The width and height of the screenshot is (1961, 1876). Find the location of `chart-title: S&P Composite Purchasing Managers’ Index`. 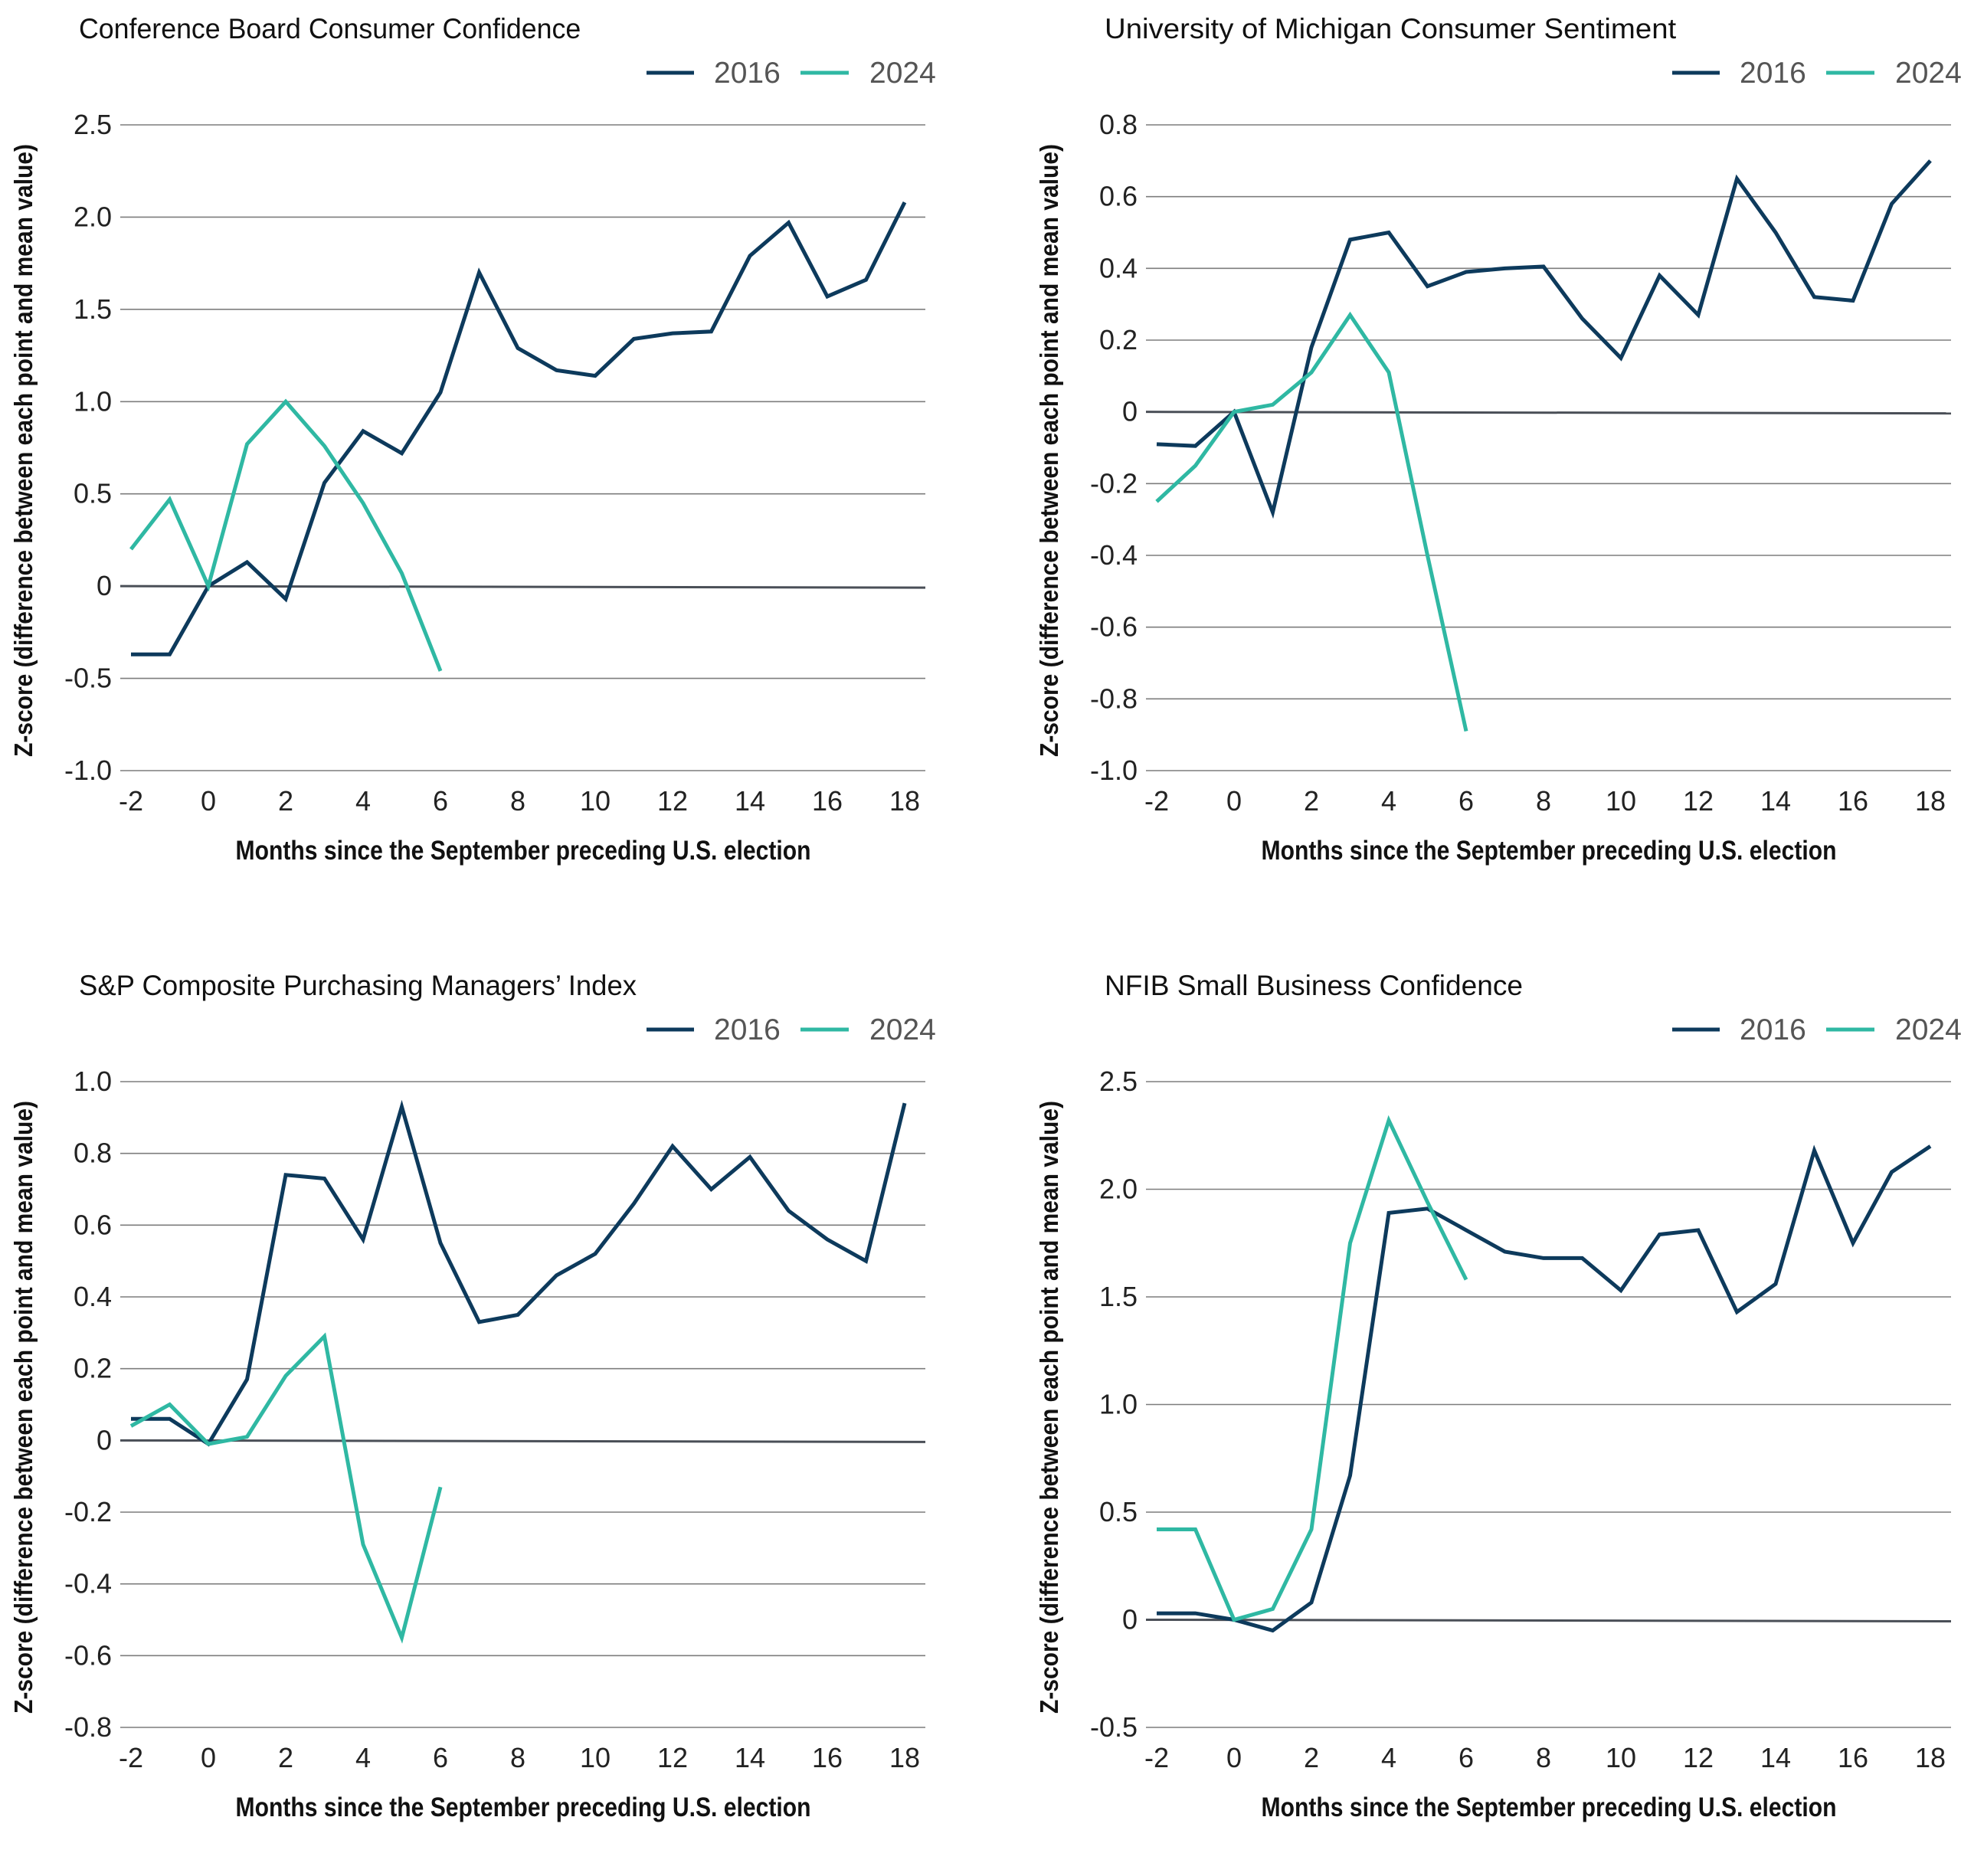

chart-title: S&P Composite Purchasing Managers’ Index is located at coordinates (358, 986).